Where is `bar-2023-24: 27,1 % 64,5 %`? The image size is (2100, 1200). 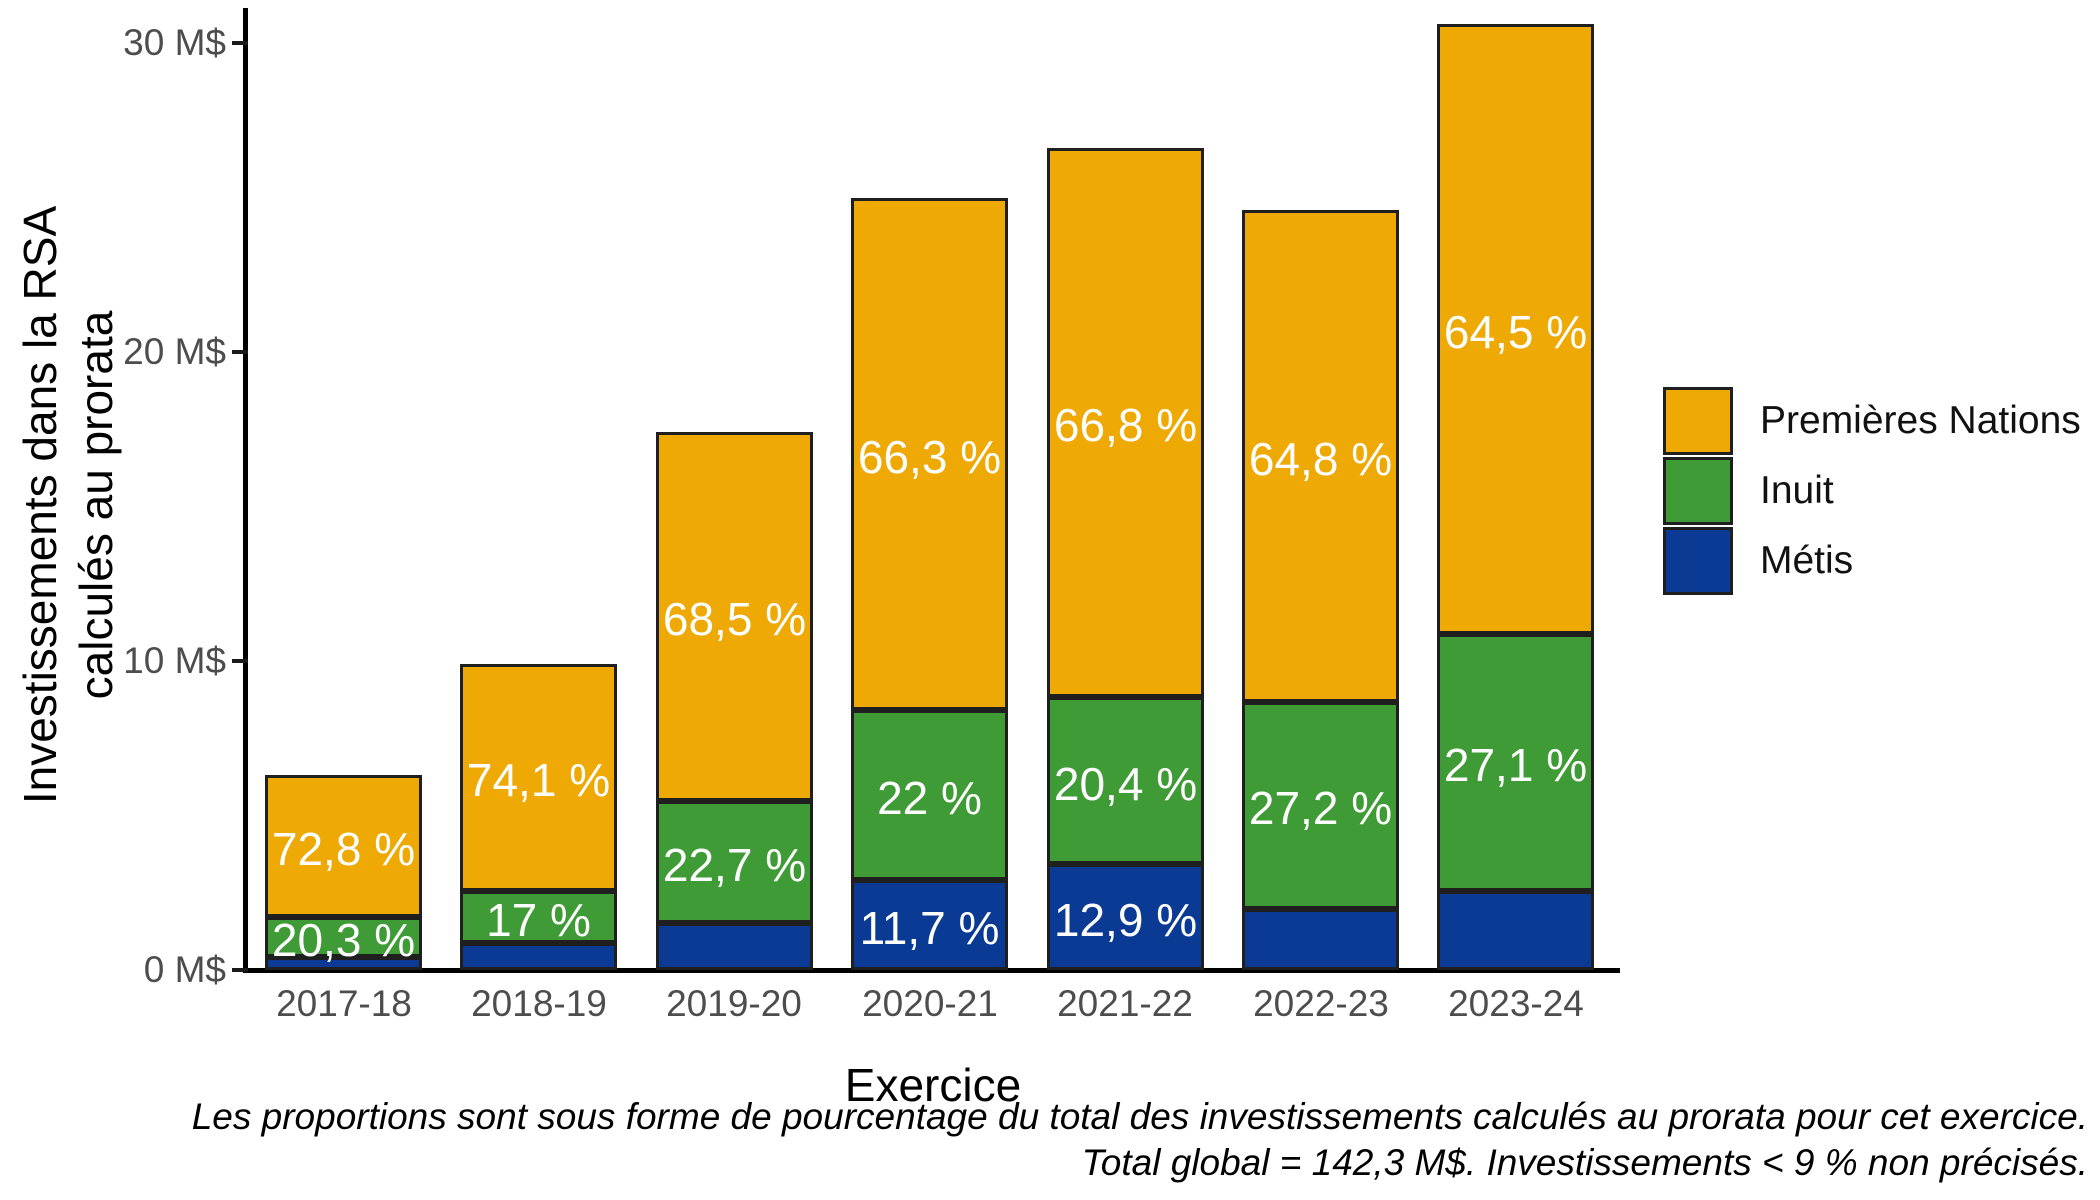 bar-2023-24: 27,1 % 64,5 % is located at coordinates (1515, 485).